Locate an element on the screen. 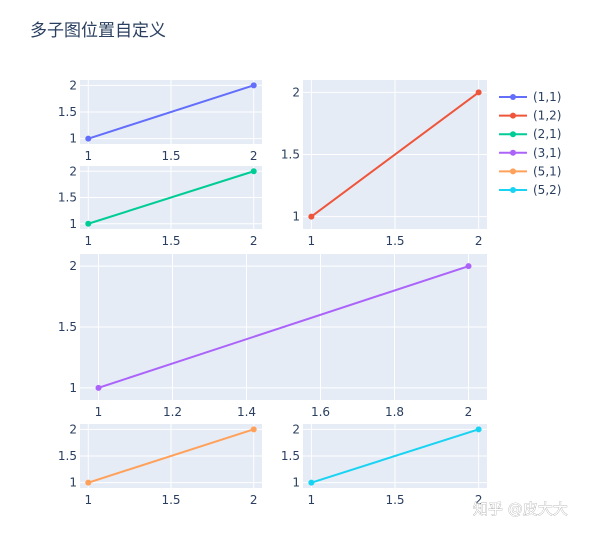 The width and height of the screenshot is (600, 533). subplot-p12: 1 1.5 2 1 1.5 2 is located at coordinates (384, 164).